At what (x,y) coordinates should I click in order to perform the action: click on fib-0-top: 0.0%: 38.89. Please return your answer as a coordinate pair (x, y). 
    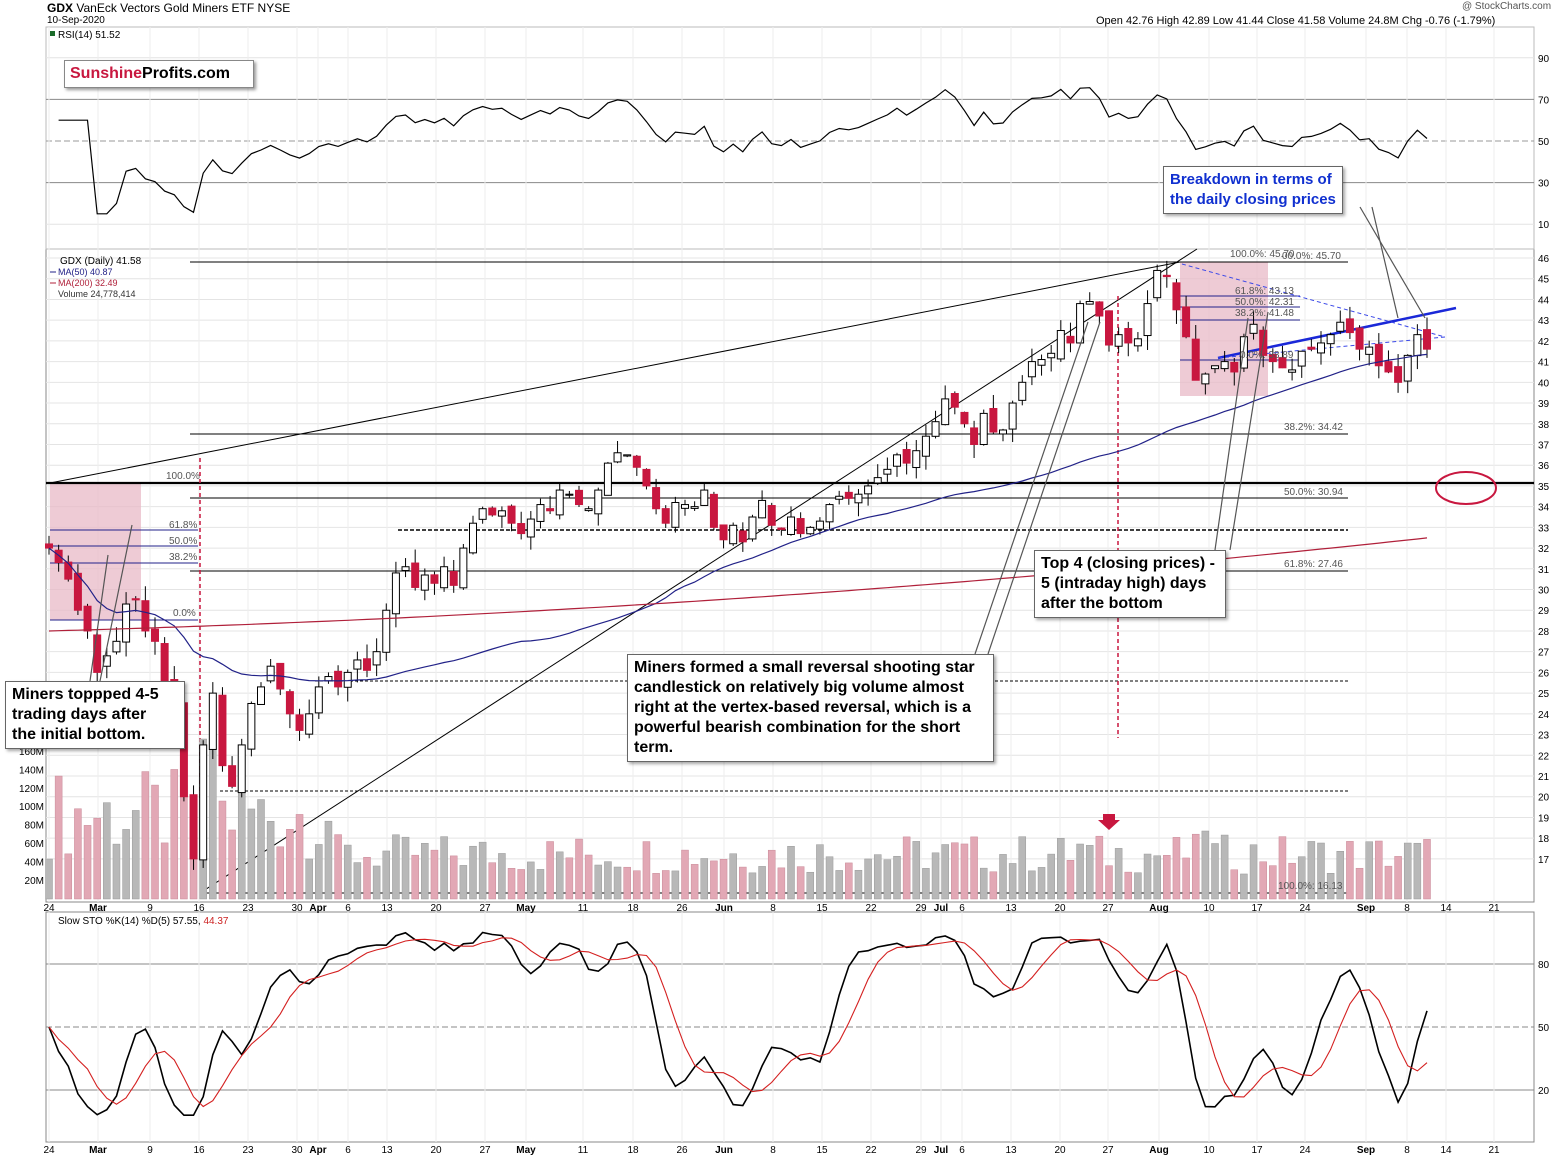
    Looking at the image, I should click on (1267, 355).